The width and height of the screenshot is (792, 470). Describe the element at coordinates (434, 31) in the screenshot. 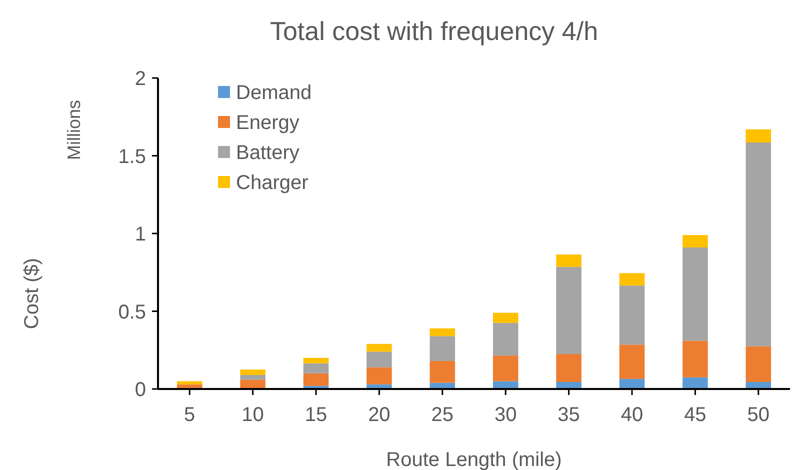

I see `chart-title: Total cost with frequency 4/h` at that location.